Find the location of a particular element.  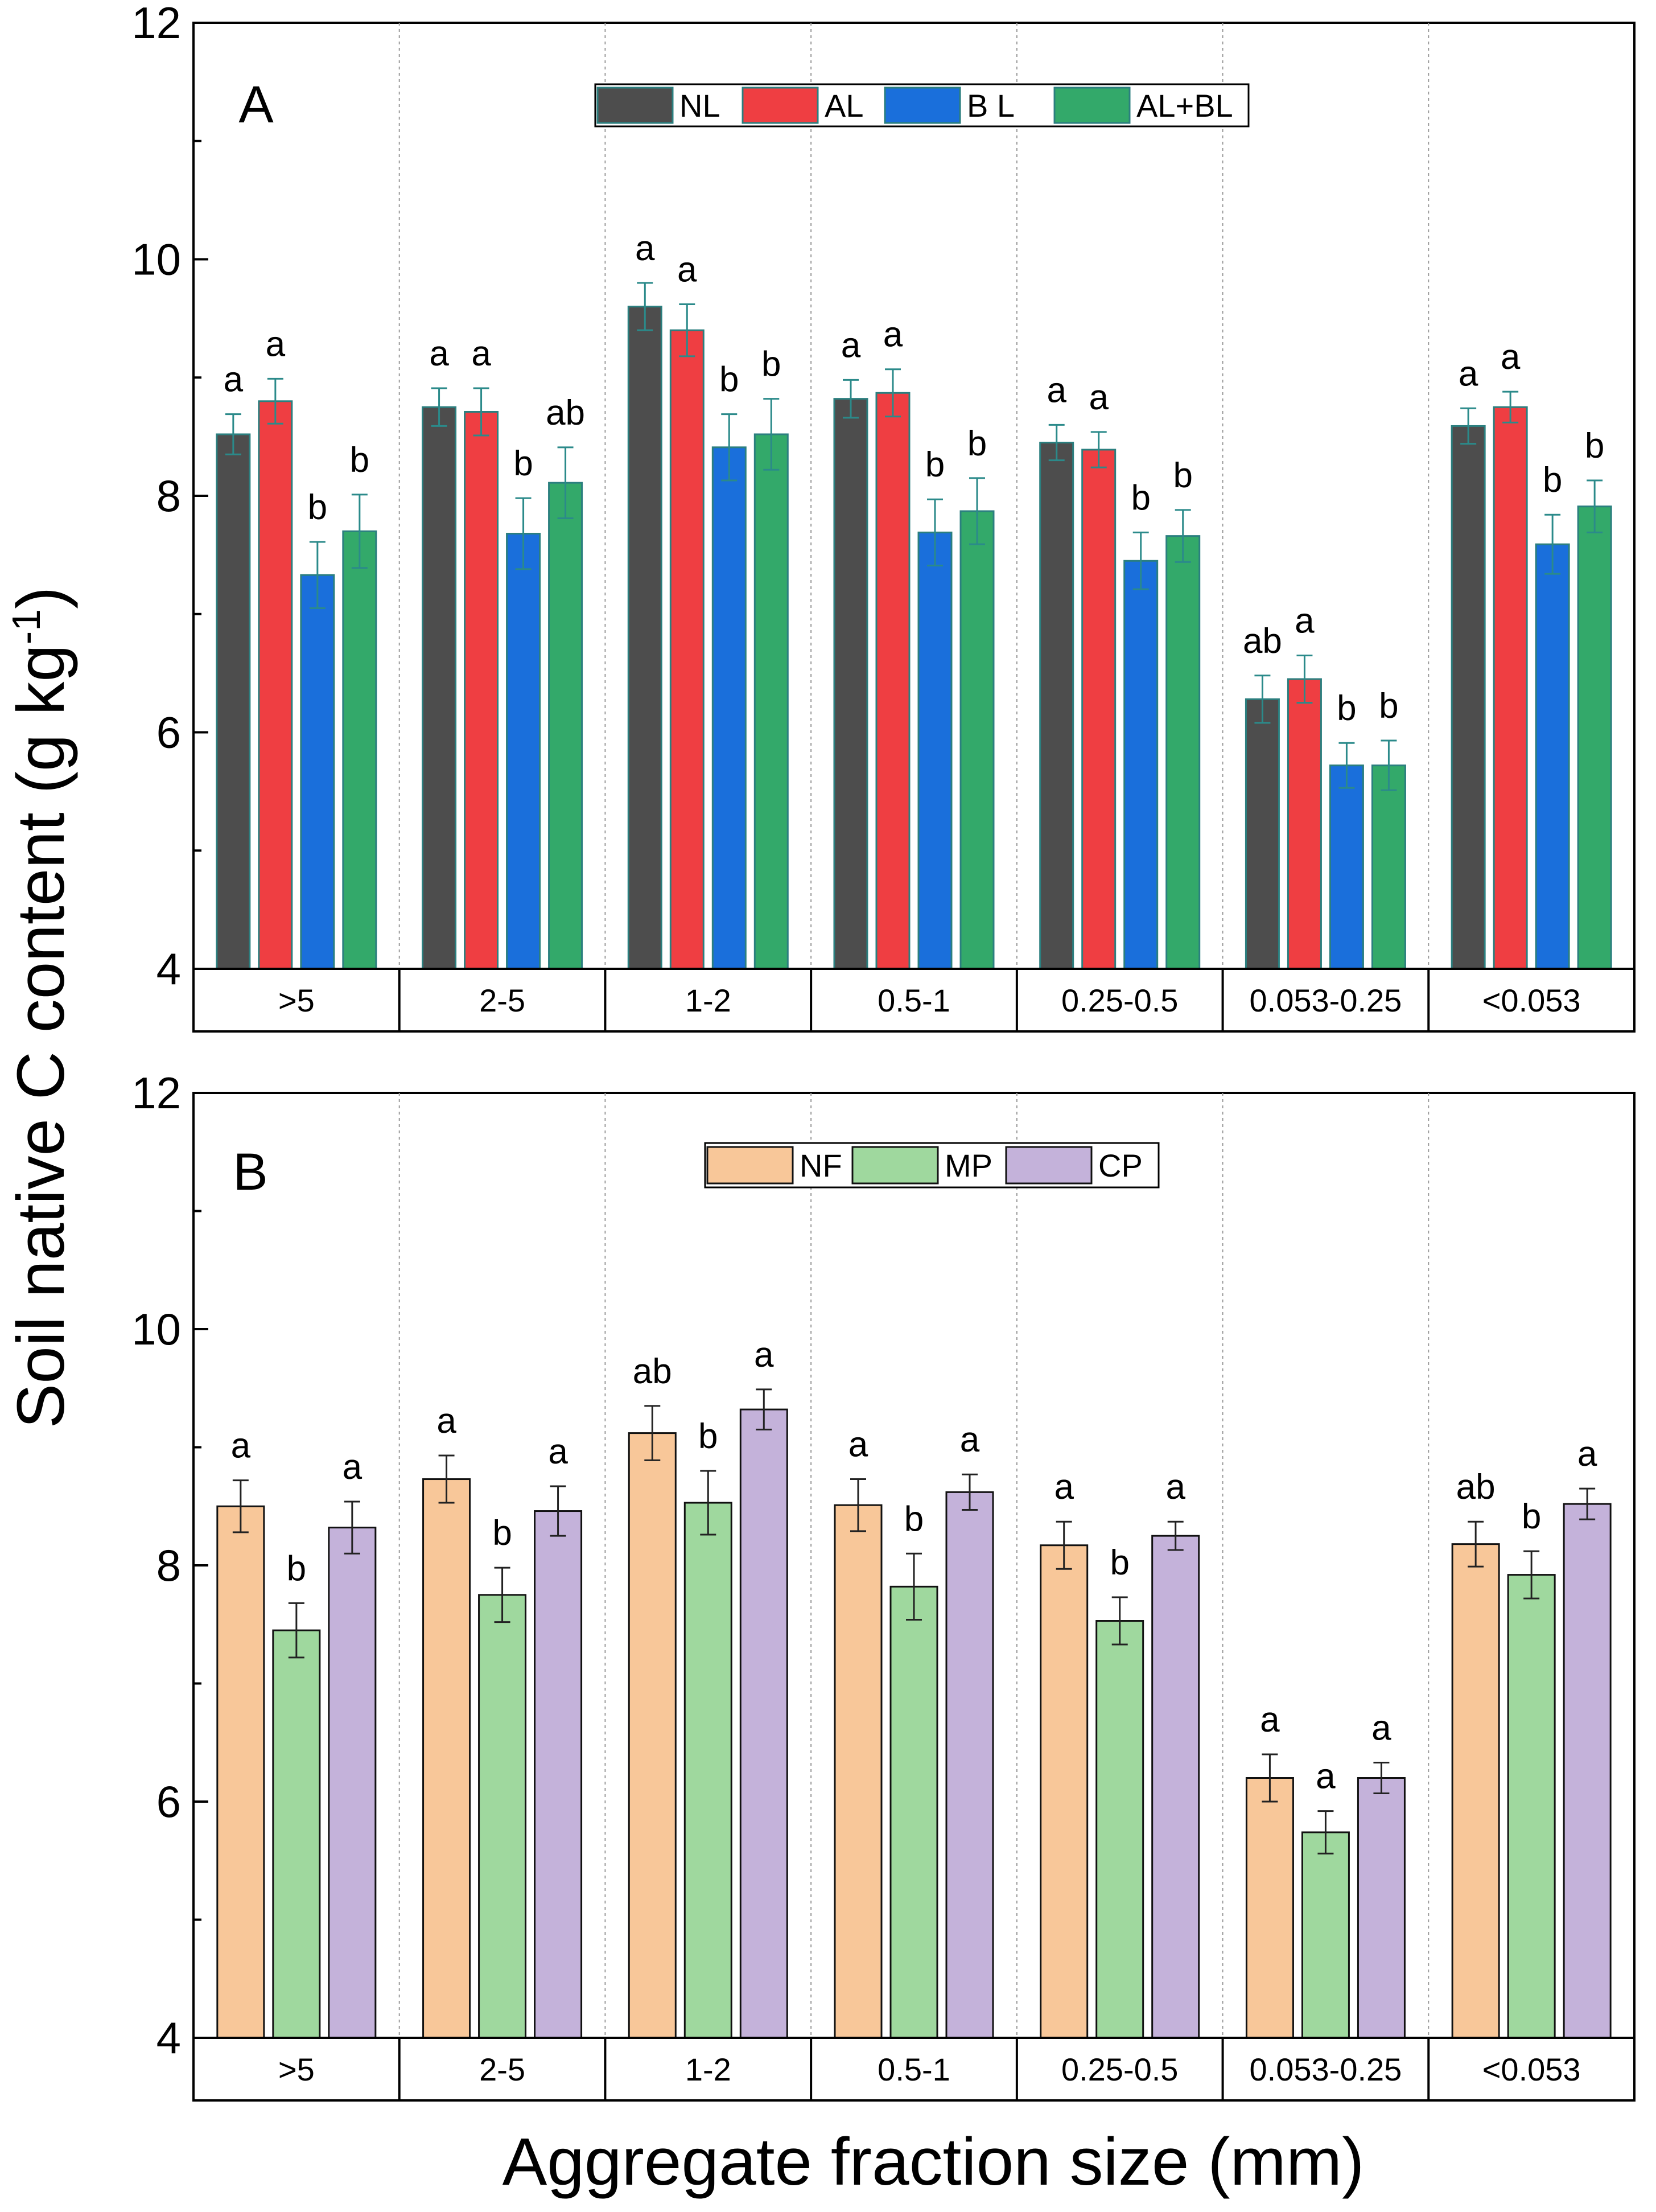

x-category-label: 0.5-1 is located at coordinates (914, 1000).